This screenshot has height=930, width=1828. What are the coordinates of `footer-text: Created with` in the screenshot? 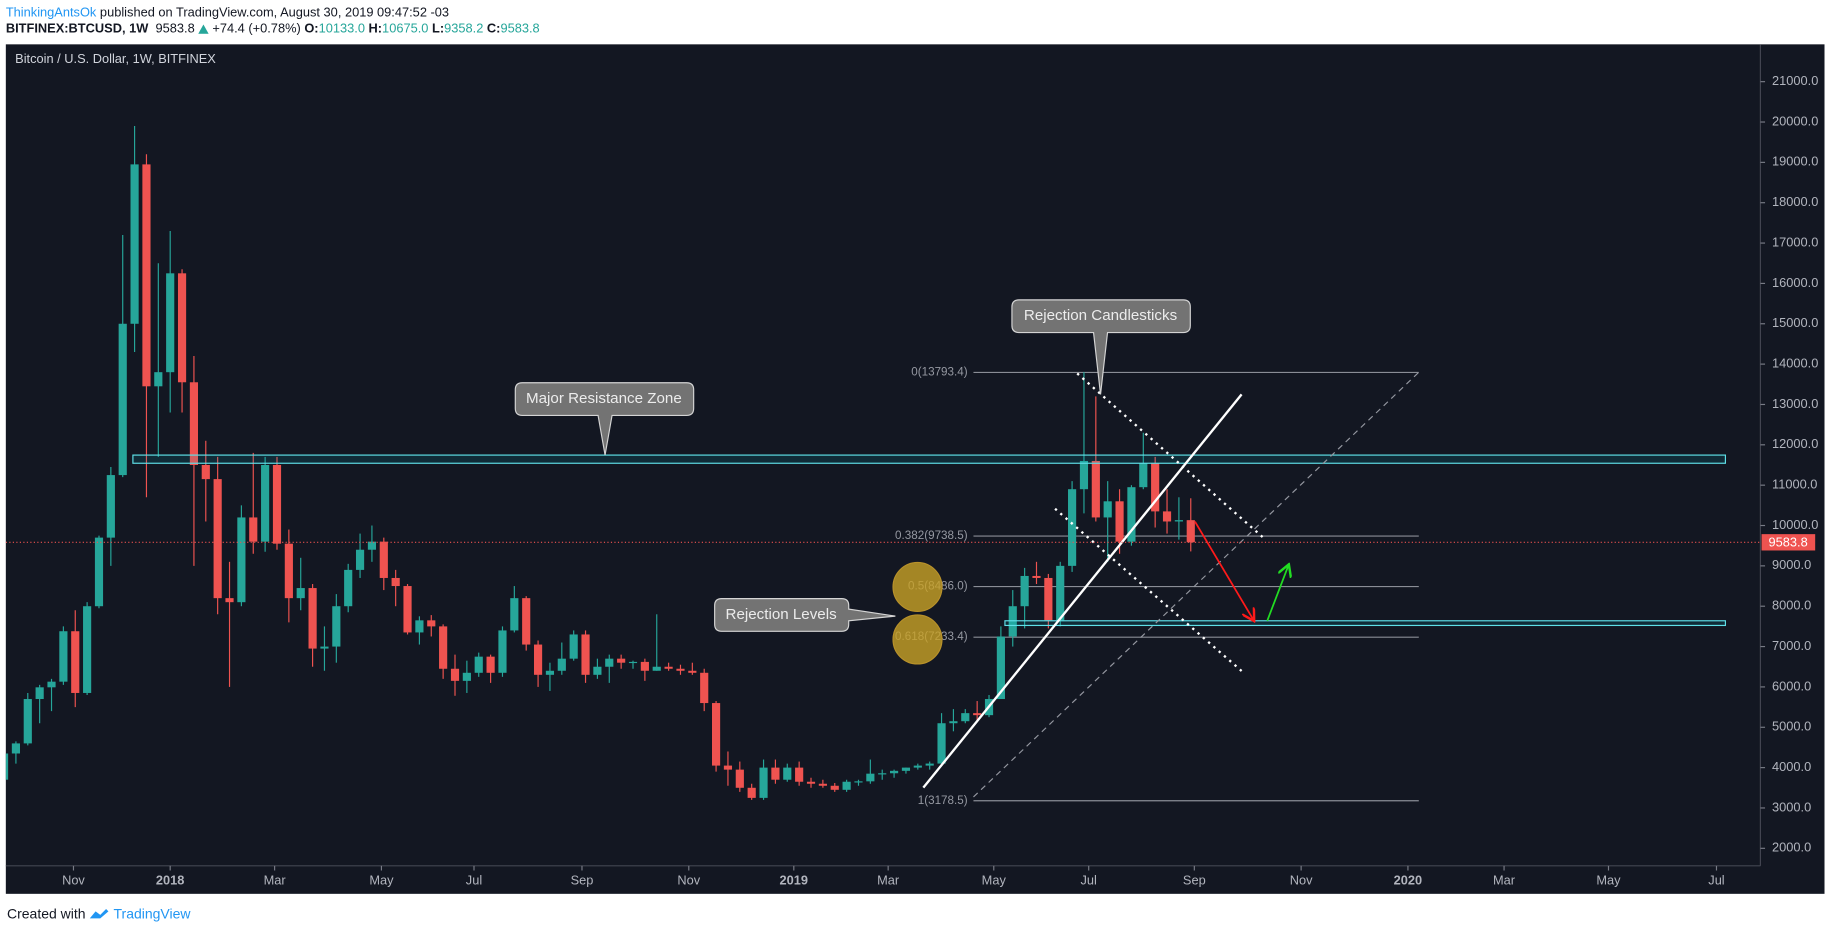 It's located at (46, 913).